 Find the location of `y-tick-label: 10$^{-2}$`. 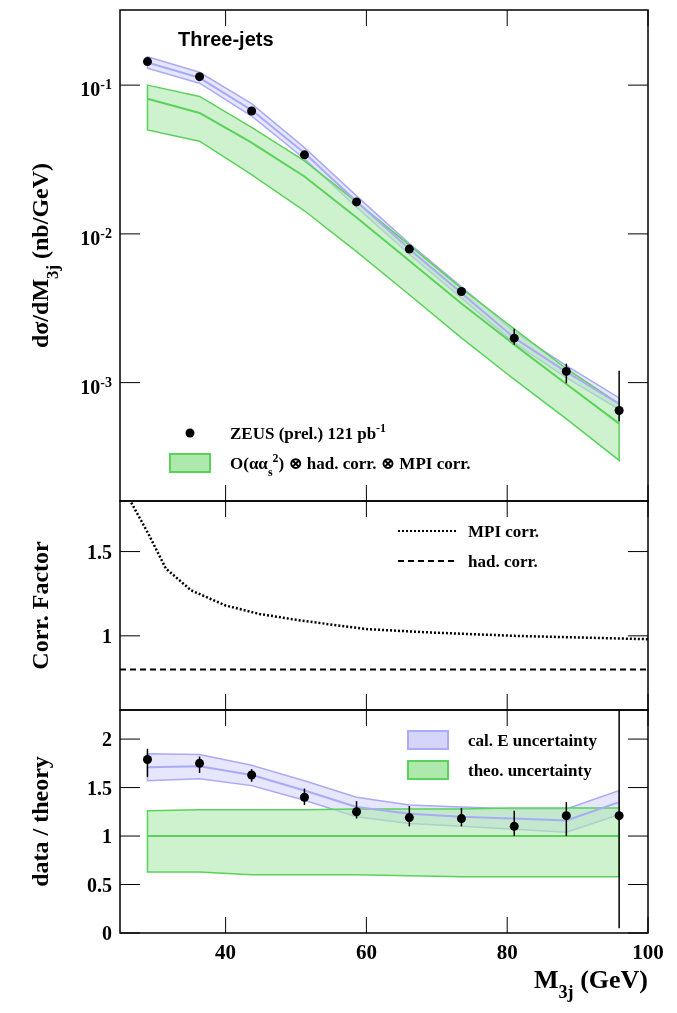

y-tick-label: 10$^{-2}$ is located at coordinates (96, 237).